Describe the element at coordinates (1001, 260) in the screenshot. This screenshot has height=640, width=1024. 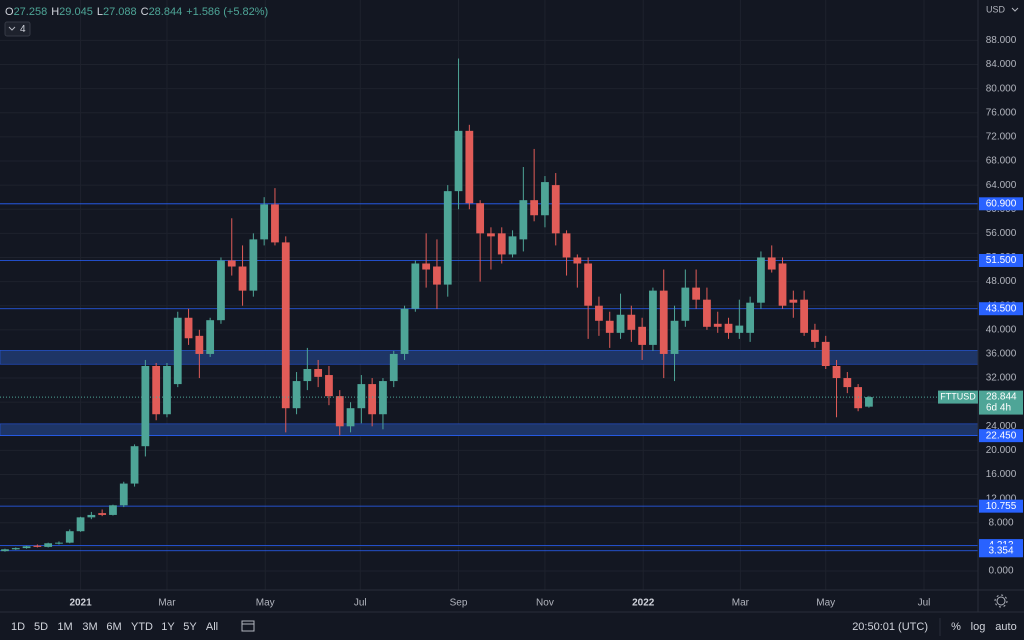
I see `level-label: 51.500` at that location.